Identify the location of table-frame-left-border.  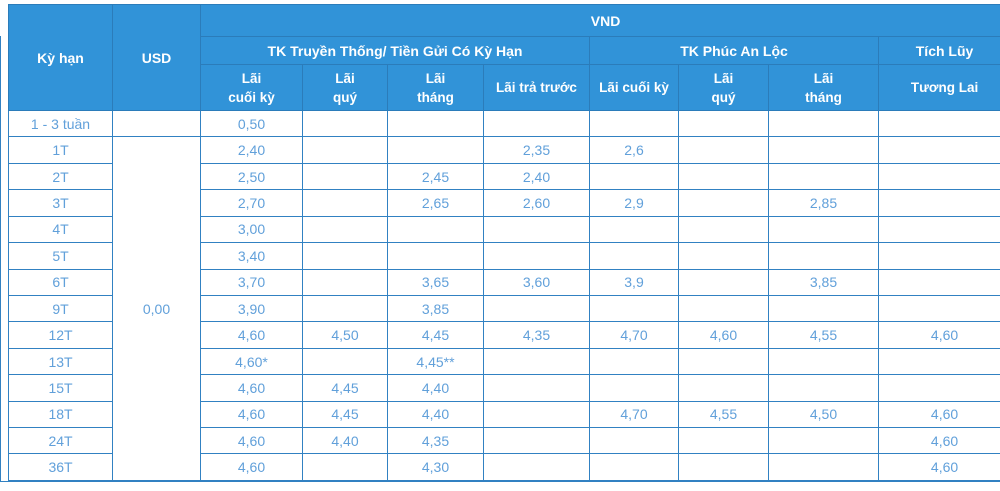
(0, 259).